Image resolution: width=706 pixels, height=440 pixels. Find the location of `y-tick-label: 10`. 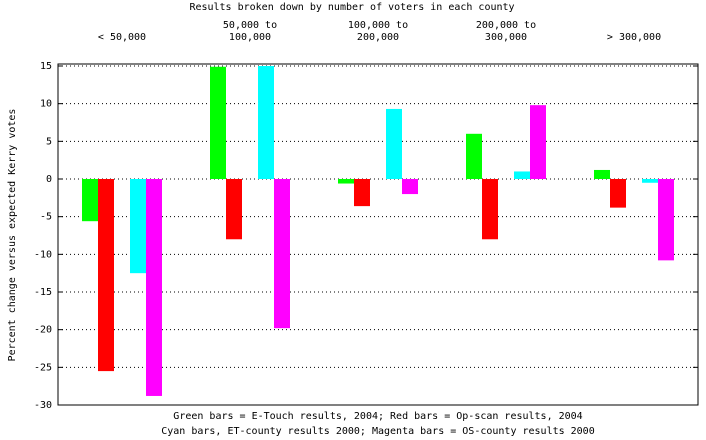

y-tick-label: 10 is located at coordinates (46, 104).